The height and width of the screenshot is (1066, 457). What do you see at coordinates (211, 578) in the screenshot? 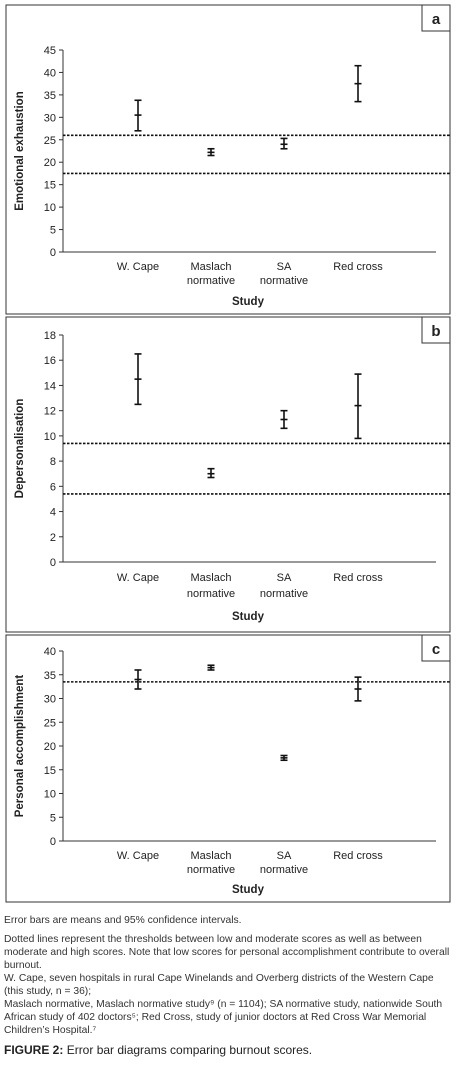
I see `panel-b-x-tick-label: Maslach` at bounding box center [211, 578].